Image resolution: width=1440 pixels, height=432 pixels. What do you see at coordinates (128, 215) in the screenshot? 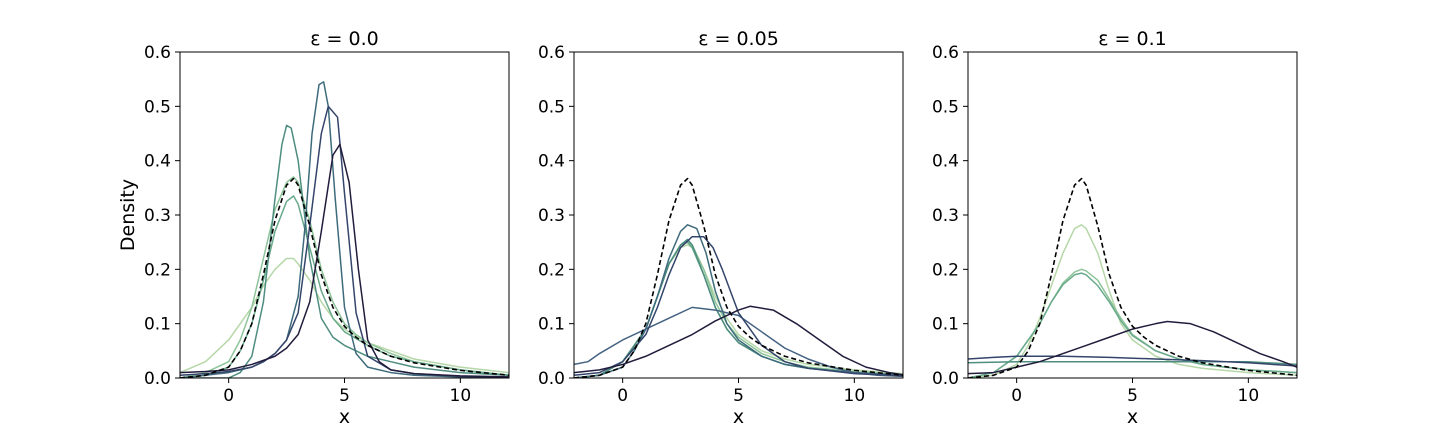
I see `y-axis-label: Density` at bounding box center [128, 215].